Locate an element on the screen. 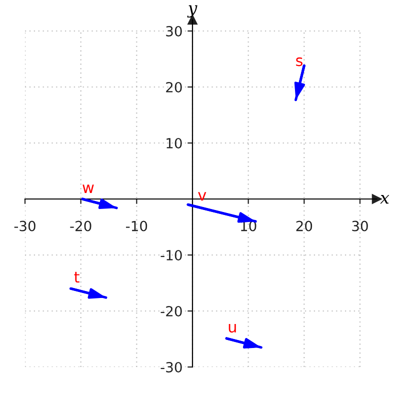 The width and height of the screenshot is (400, 400). series-label: s is located at coordinates (299, 61).